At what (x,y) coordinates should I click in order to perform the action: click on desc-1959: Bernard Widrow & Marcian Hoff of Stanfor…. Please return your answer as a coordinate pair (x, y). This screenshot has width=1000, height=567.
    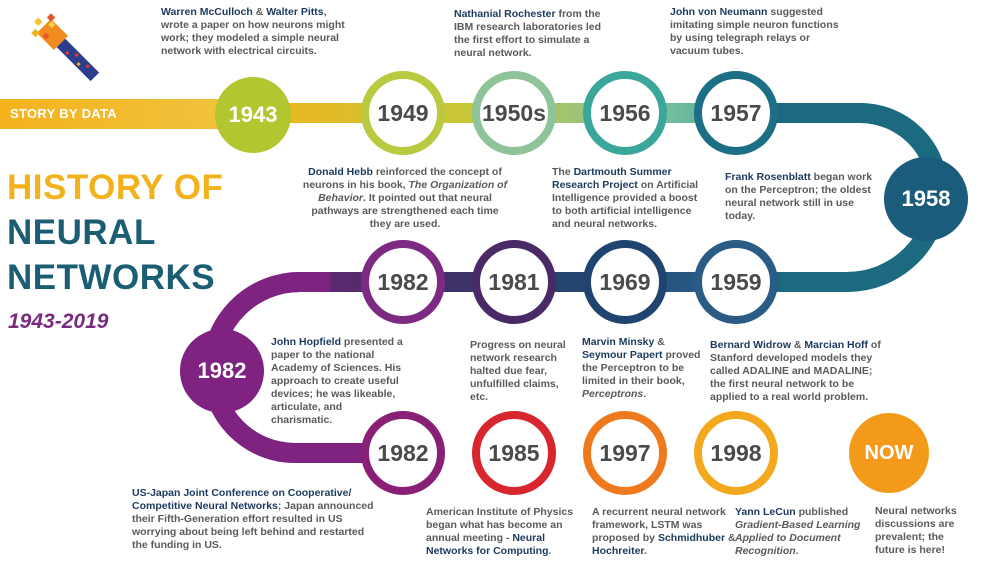
    Looking at the image, I should click on (800, 371).